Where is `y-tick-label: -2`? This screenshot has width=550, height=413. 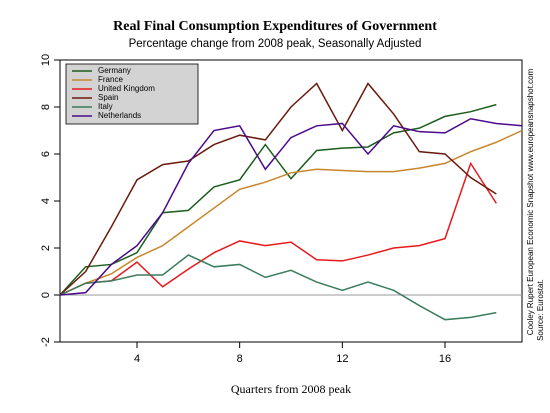 y-tick-label: -2 is located at coordinates (46, 342).